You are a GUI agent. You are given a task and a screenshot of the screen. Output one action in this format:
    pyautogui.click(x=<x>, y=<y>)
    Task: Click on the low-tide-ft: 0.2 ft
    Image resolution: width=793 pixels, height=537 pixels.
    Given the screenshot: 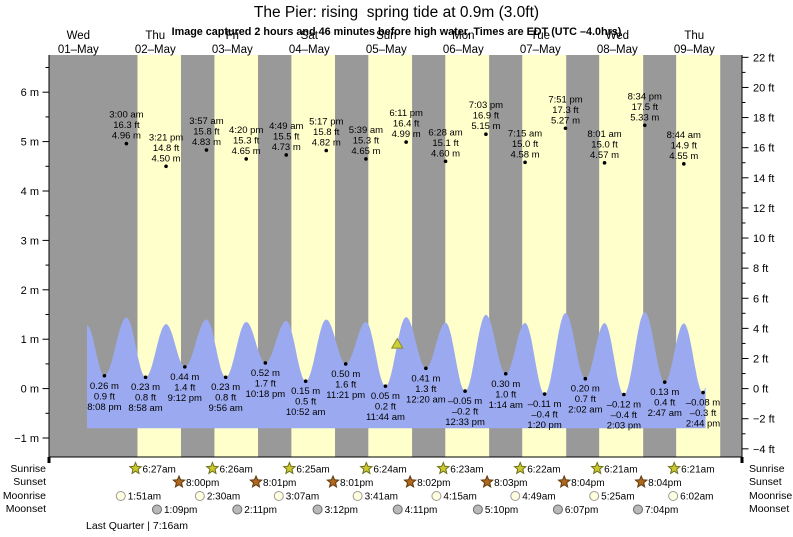 What is the action you would take?
    pyautogui.click(x=385, y=407)
    